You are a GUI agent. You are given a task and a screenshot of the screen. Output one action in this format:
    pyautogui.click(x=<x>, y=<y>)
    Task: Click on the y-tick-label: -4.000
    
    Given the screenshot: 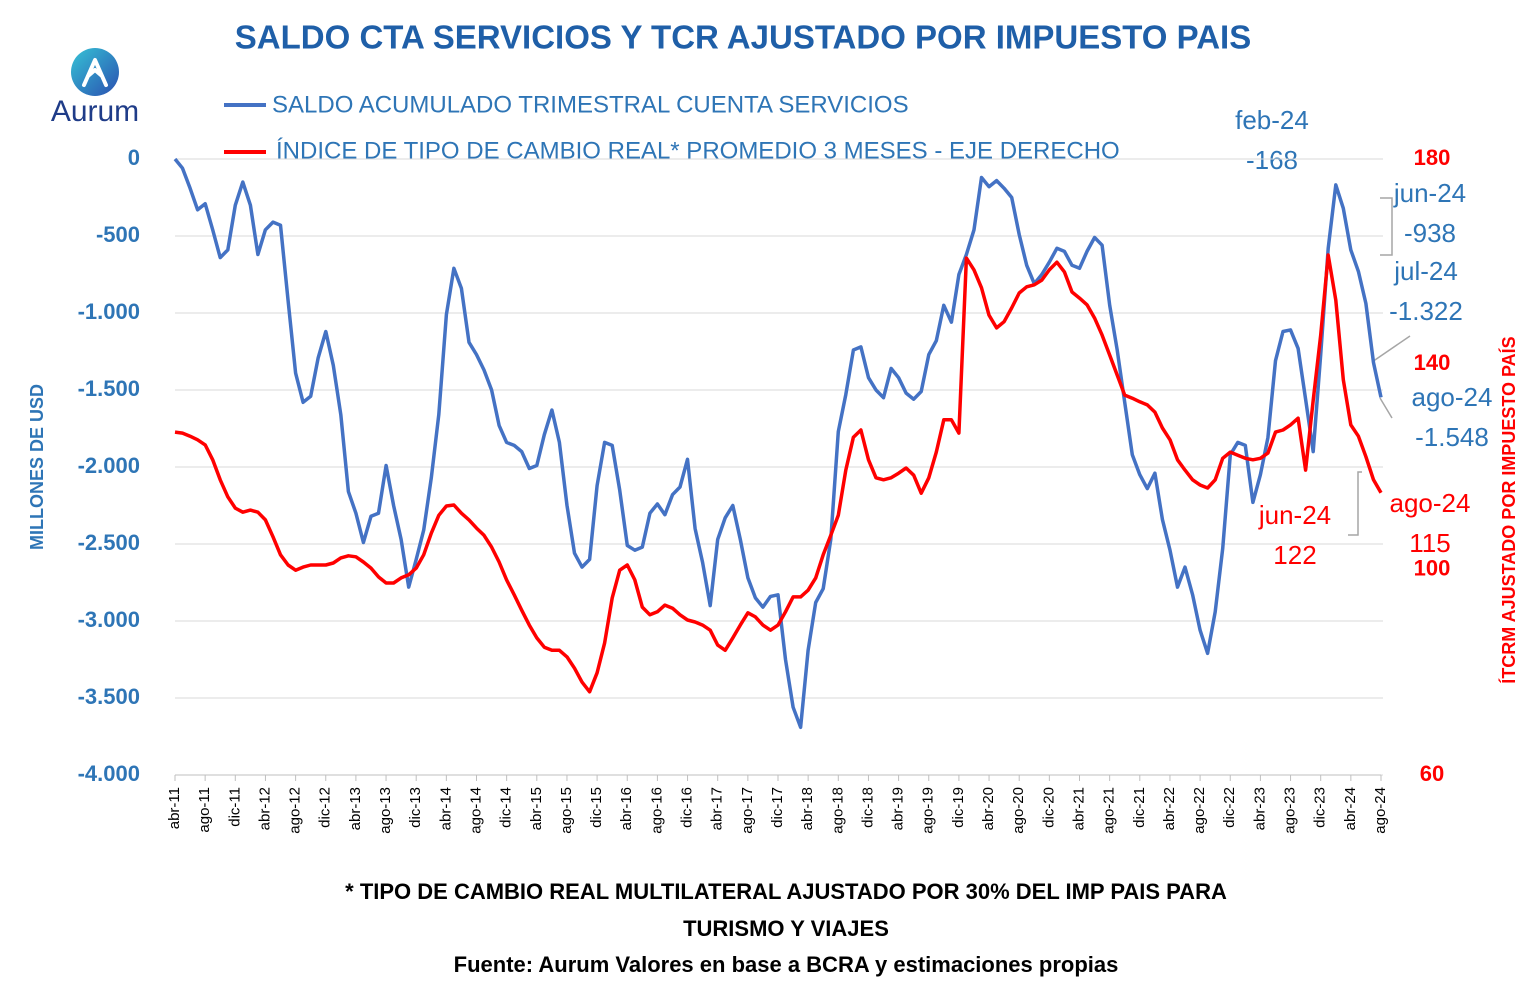 What is the action you would take?
    pyautogui.click(x=109, y=773)
    